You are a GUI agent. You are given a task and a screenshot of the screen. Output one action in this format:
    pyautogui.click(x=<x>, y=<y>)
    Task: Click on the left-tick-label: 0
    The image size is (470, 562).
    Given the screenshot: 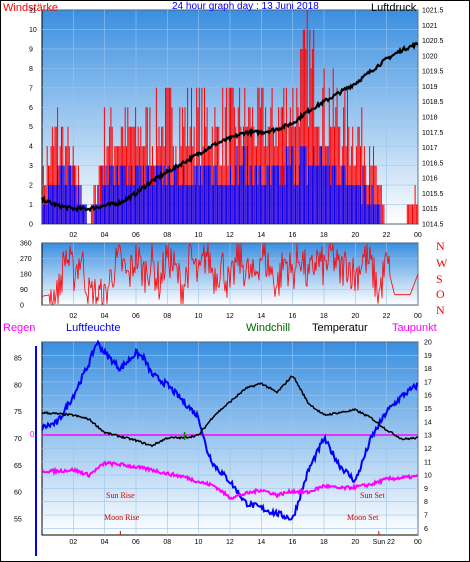 What is the action you would take?
    pyautogui.click(x=31, y=225)
    